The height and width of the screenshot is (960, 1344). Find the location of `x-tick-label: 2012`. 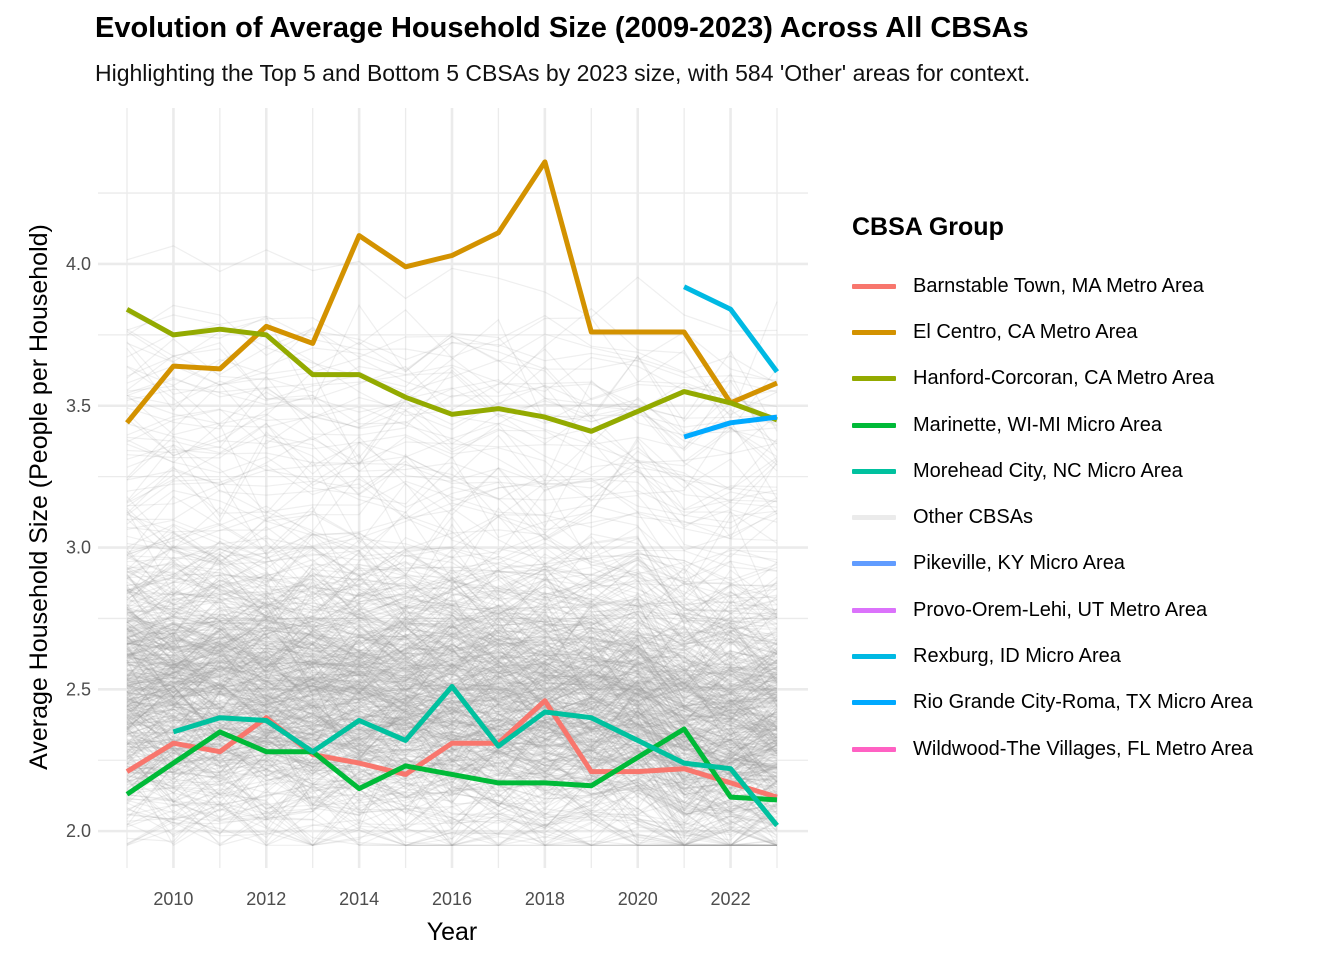

x-tick-label: 2012 is located at coordinates (266, 899).